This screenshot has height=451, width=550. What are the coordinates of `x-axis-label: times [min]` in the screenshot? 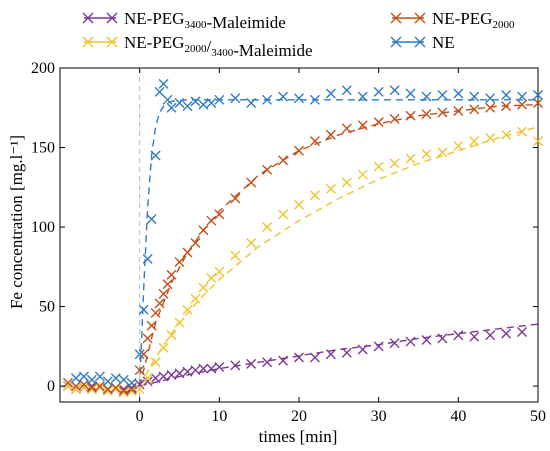 It's located at (298, 436).